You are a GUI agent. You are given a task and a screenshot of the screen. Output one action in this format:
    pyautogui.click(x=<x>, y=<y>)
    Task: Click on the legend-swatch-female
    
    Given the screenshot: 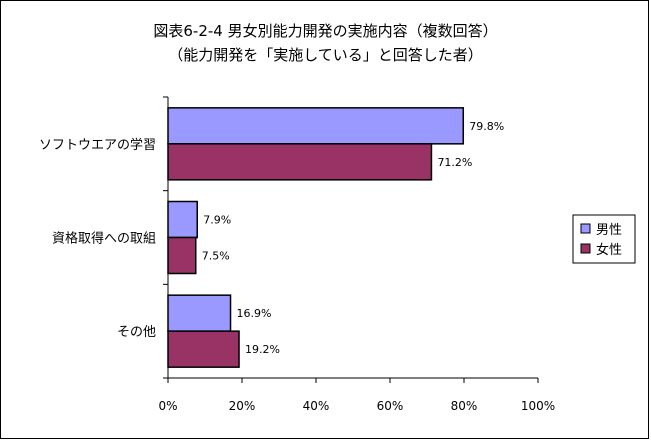 What is the action you would take?
    pyautogui.click(x=585, y=248)
    